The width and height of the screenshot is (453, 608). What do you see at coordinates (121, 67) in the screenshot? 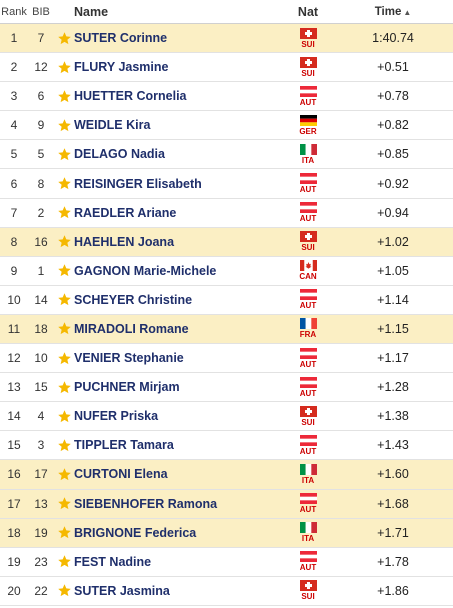
I see `athlete-name-link: FLURY Jasmine` at bounding box center [121, 67].